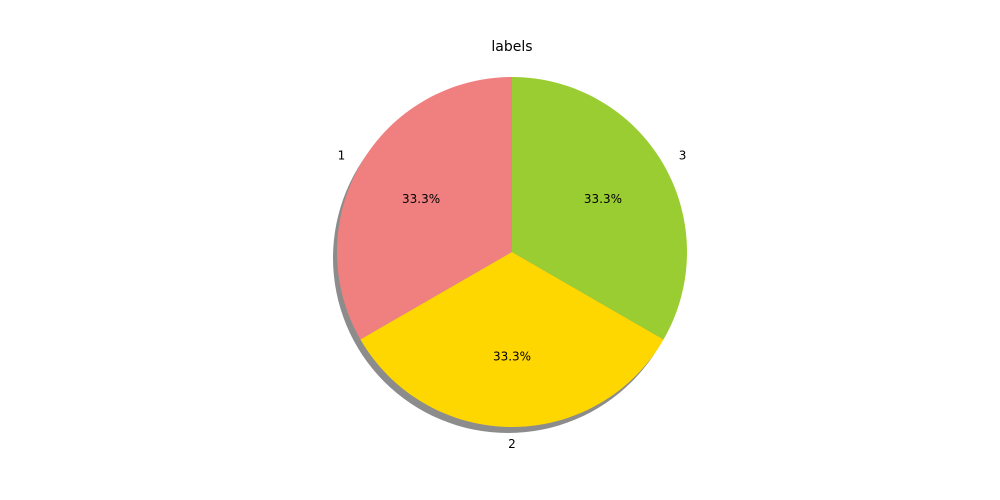 The height and width of the screenshot is (500, 1000). I want to click on chart-title: labels, so click(511, 47).